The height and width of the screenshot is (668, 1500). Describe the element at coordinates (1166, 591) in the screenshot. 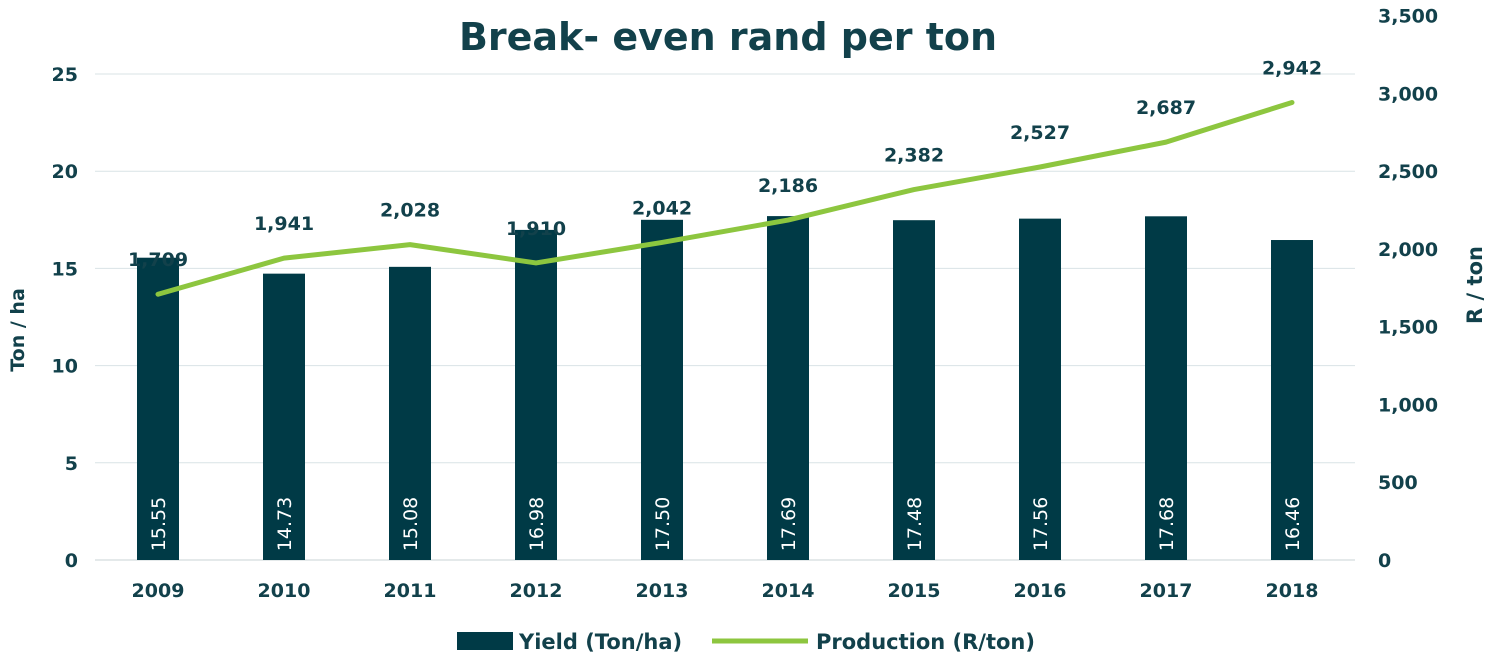

I see `x-tick-label: 2017` at that location.